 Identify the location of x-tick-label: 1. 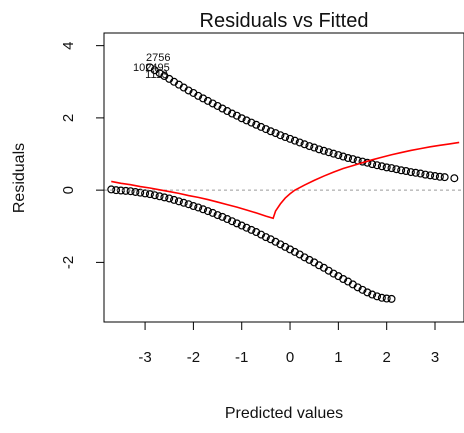
(338, 357).